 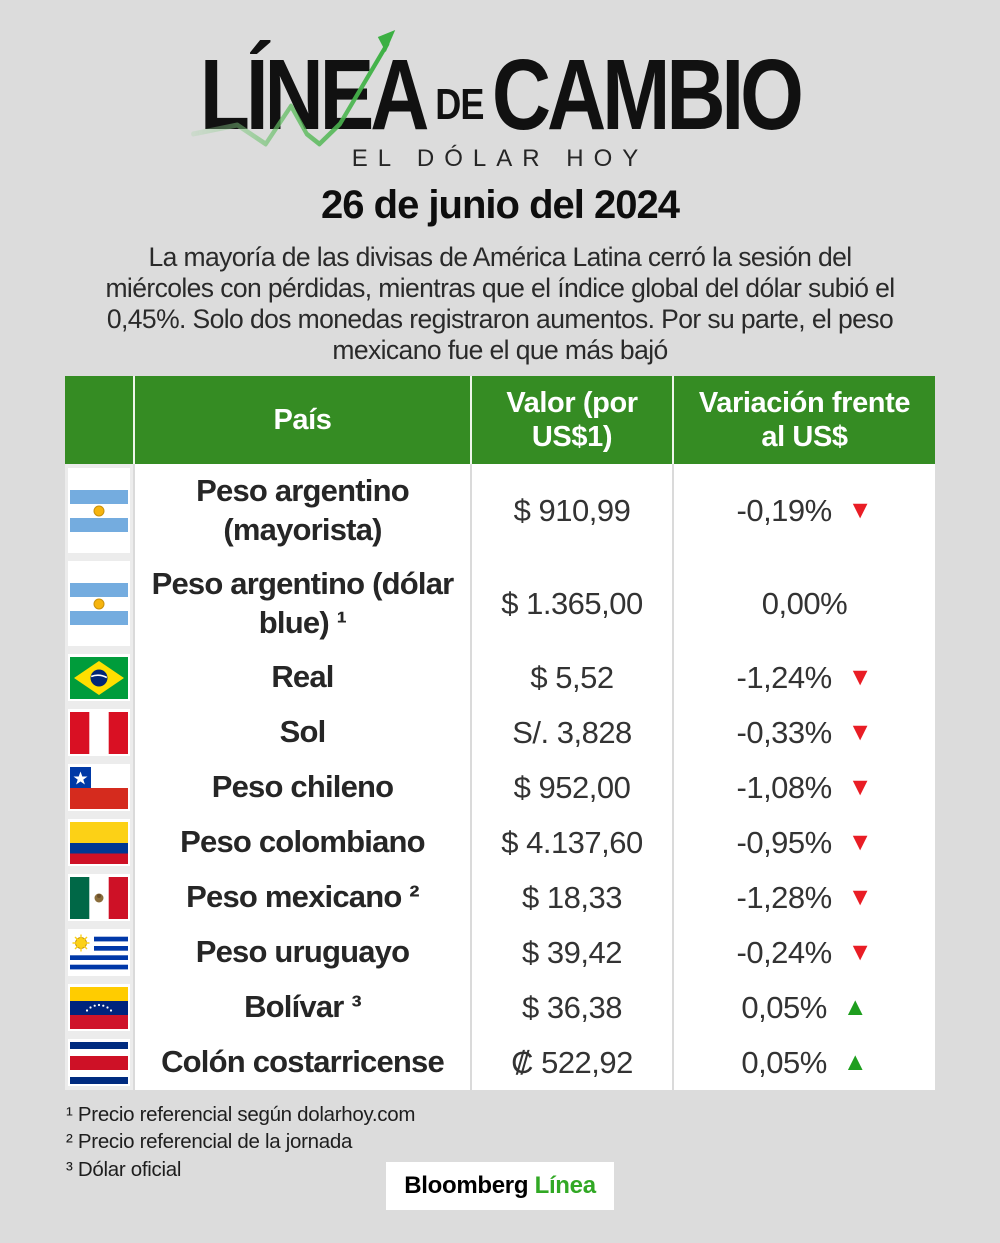 I want to click on currency-value: $ 4.137,60, so click(x=572, y=842).